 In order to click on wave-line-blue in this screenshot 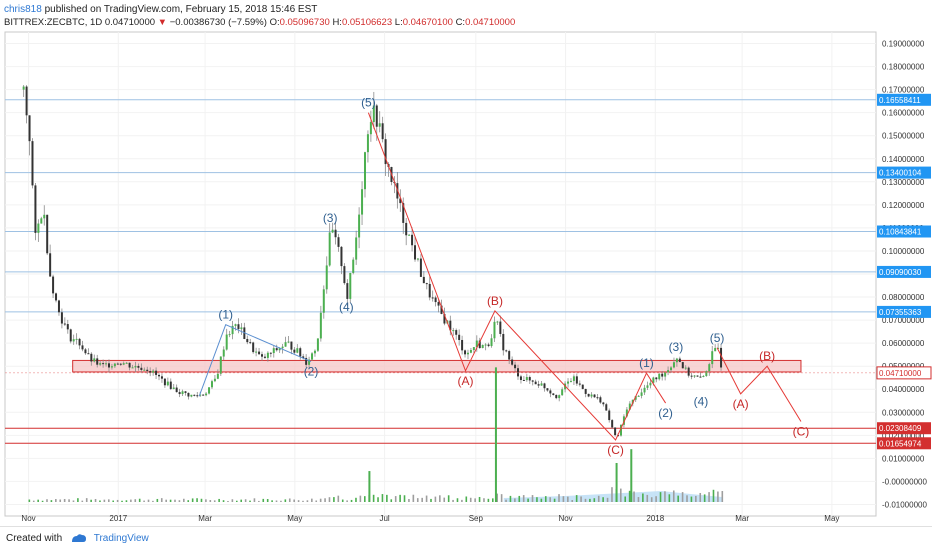, I will do `click(255, 360)`.